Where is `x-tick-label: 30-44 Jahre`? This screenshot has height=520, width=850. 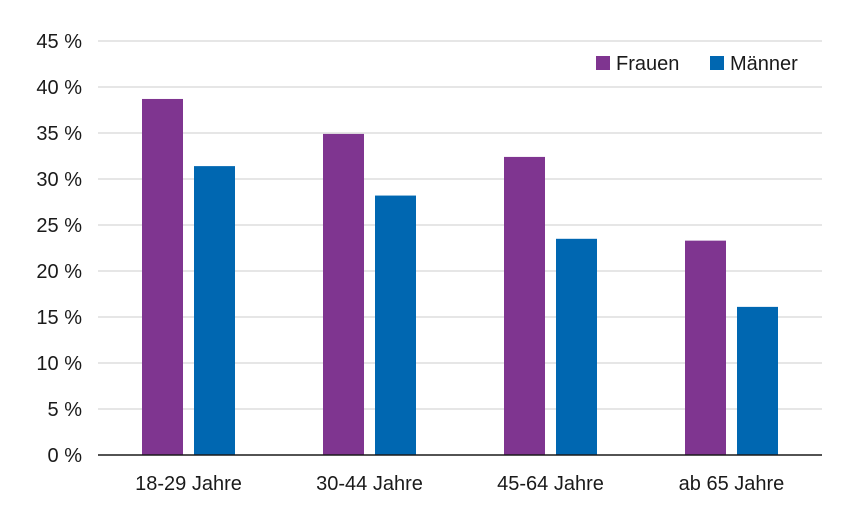 x-tick-label: 30-44 Jahre is located at coordinates (369, 484).